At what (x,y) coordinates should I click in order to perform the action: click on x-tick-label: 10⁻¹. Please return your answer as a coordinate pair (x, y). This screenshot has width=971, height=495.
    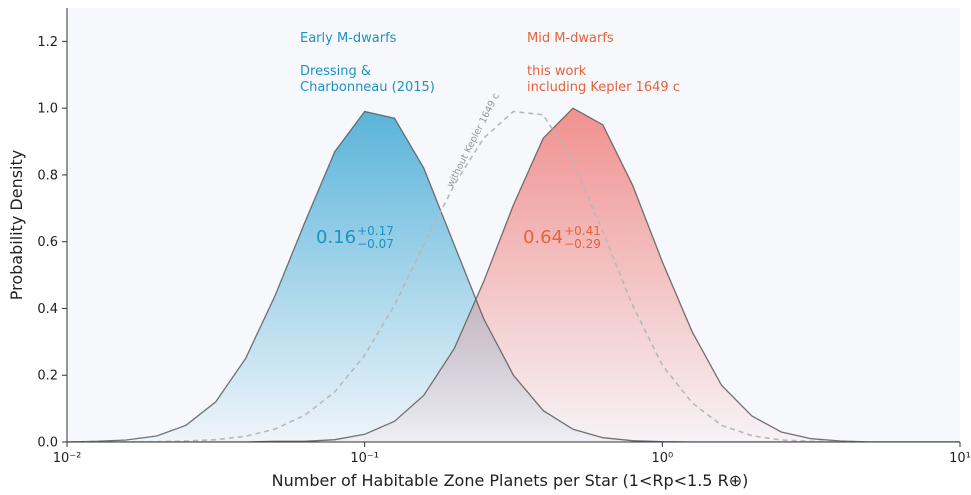
    Looking at the image, I should click on (364, 458).